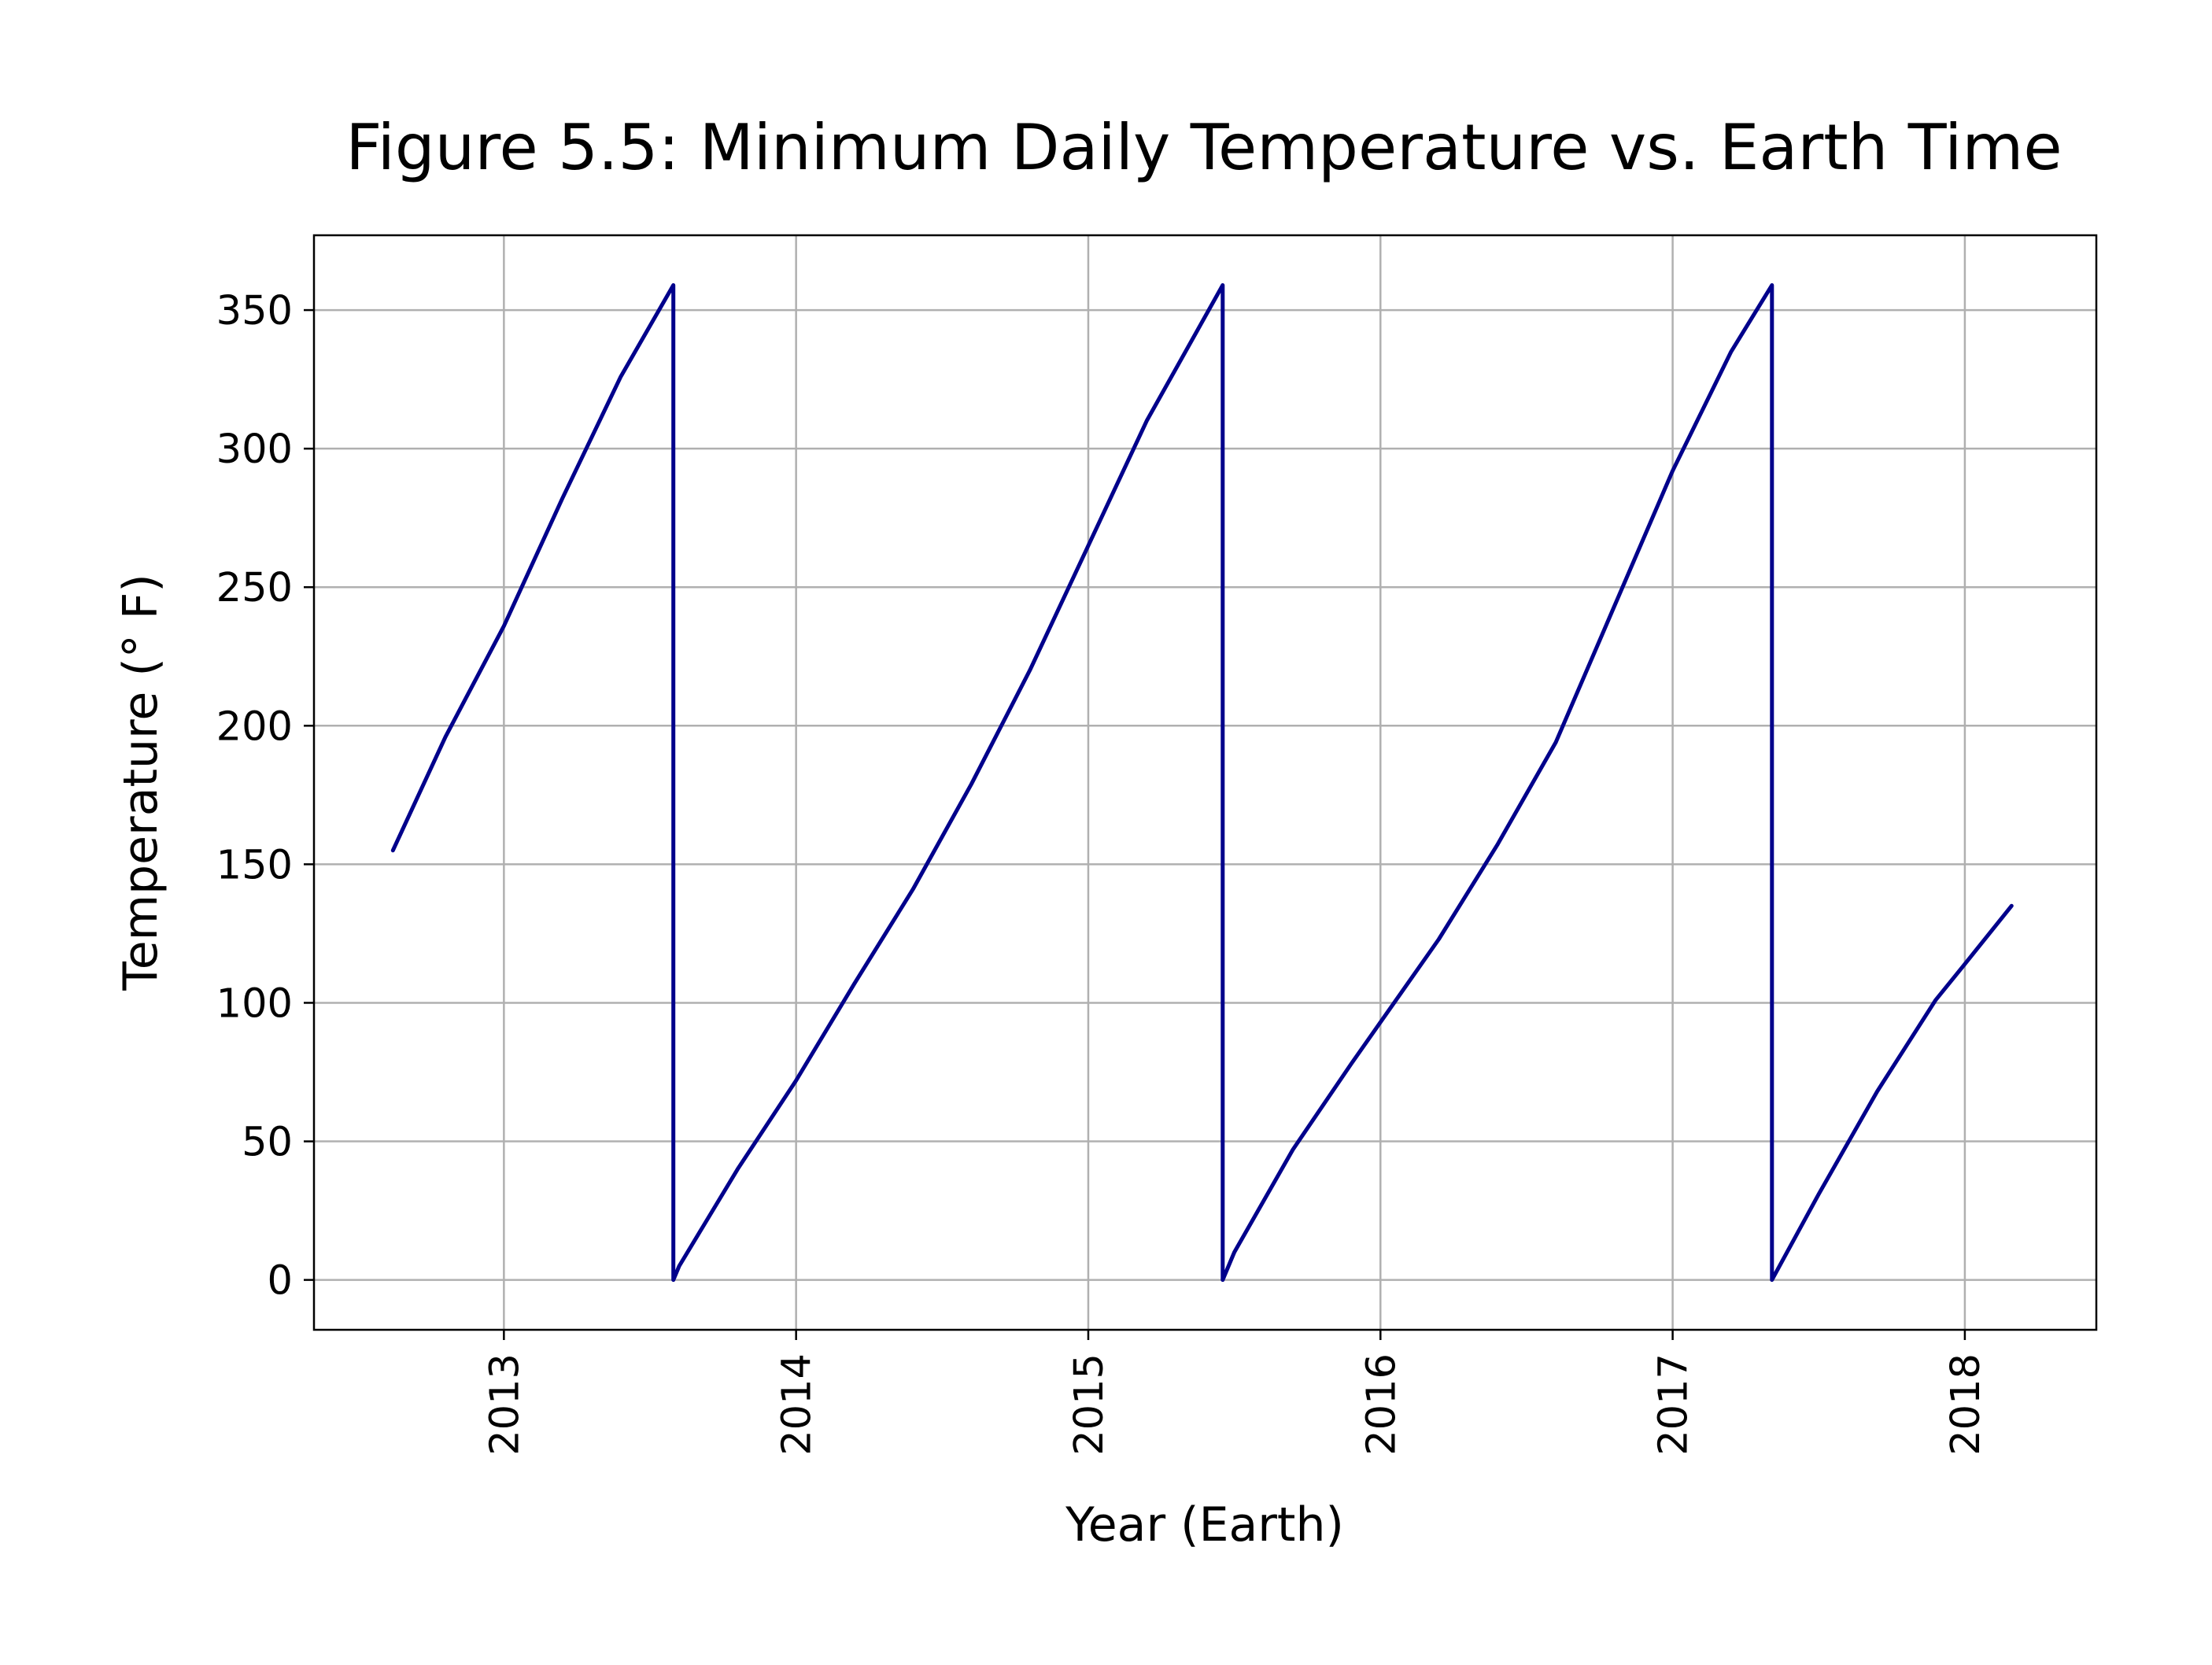  I want to click on y-tick-label-200: 200, so click(254, 726).